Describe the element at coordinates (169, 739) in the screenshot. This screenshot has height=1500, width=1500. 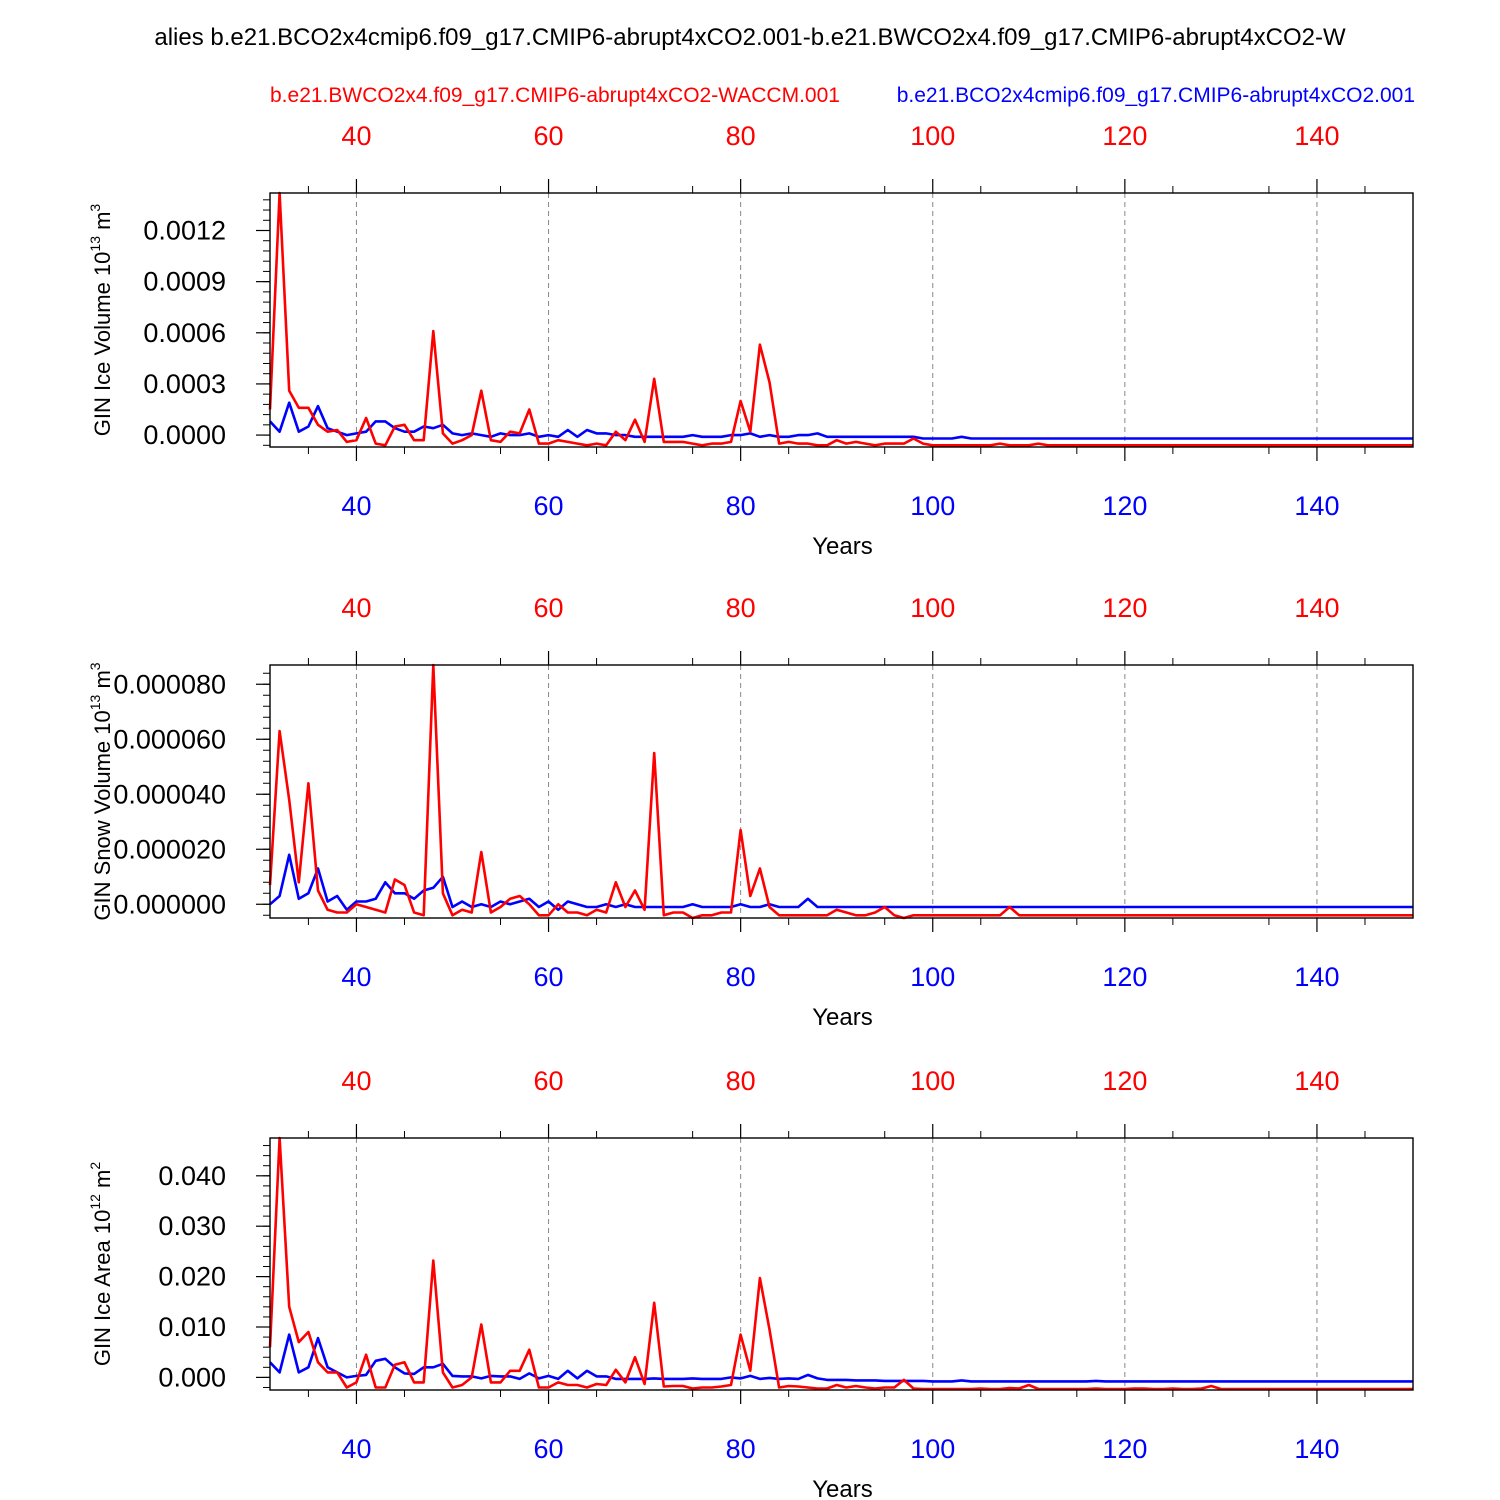
I see `tick-label-y: 0.000060` at that location.